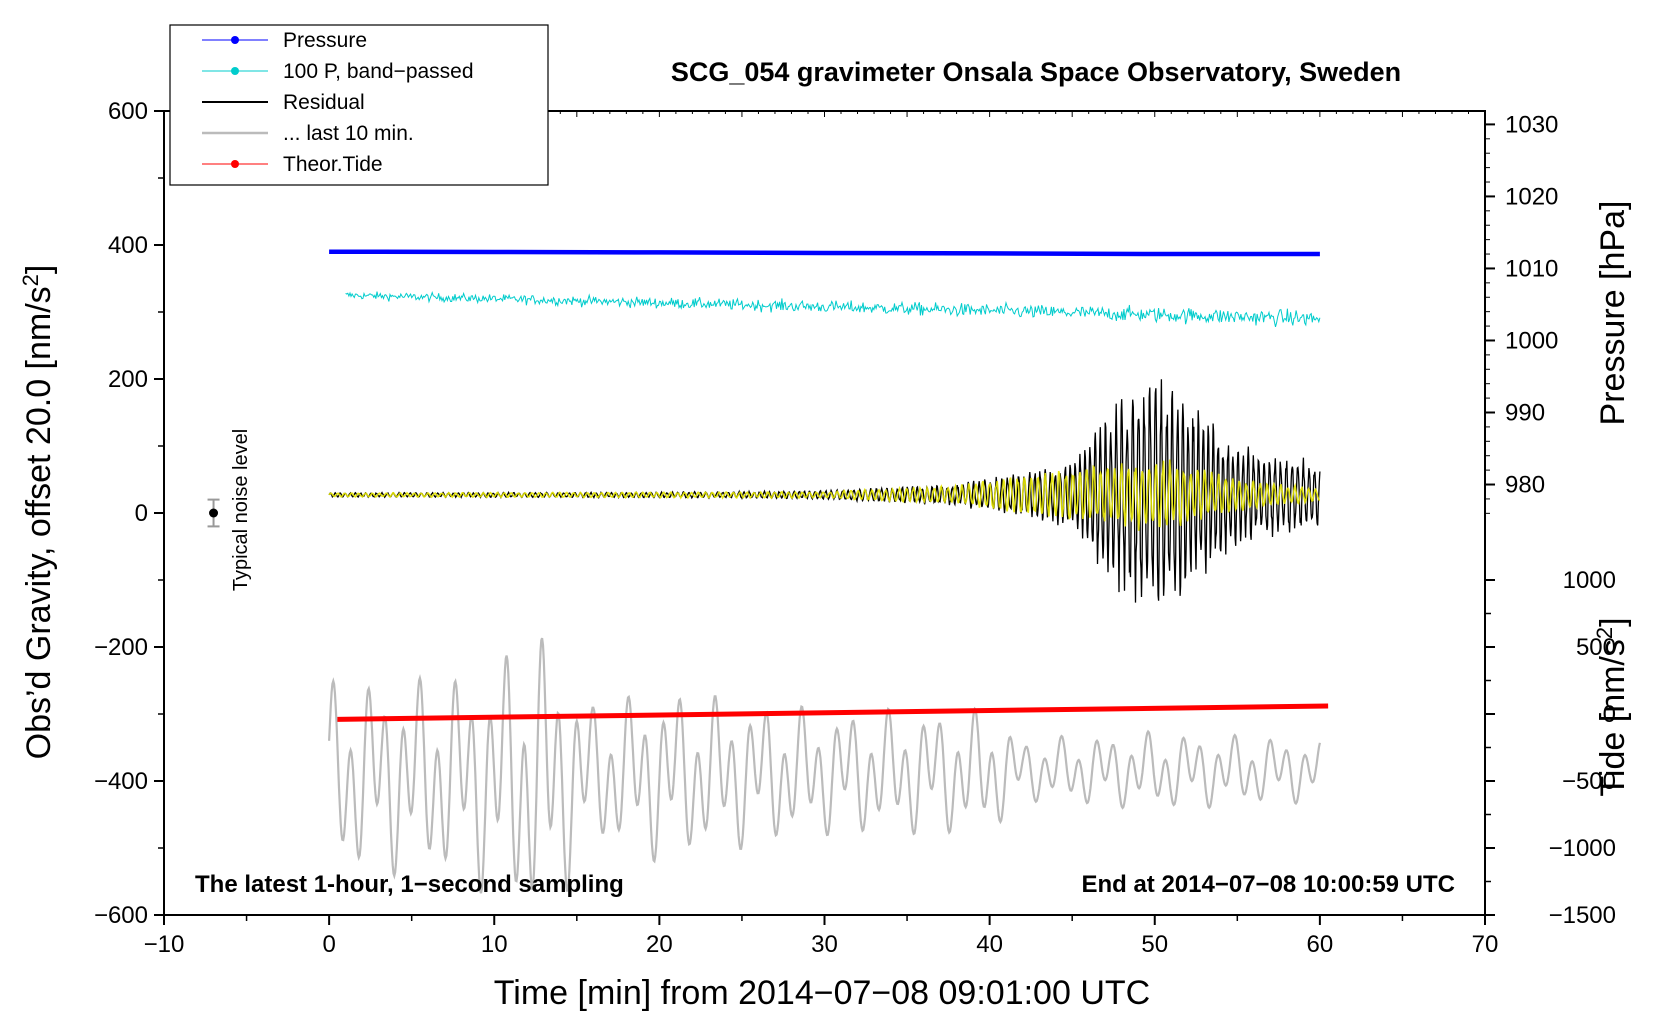 This screenshot has height=1020, width=1660. What do you see at coordinates (324, 102) in the screenshot?
I see `legend-label-residual: Residual` at bounding box center [324, 102].